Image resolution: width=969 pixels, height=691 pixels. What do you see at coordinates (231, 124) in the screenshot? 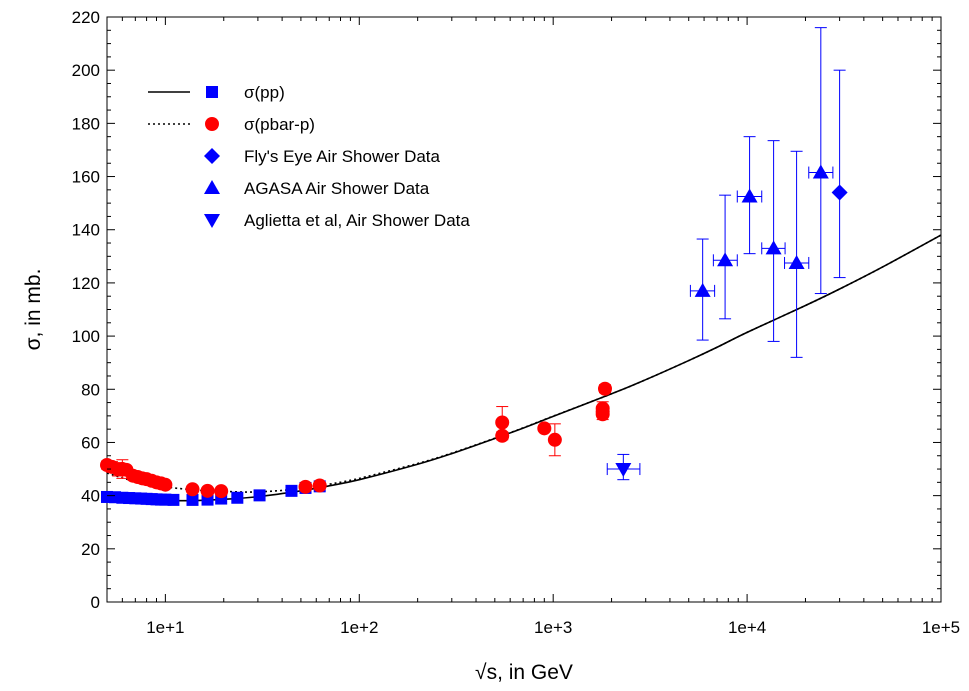
I see `legend-entry: σ(pbar-p)` at bounding box center [231, 124].